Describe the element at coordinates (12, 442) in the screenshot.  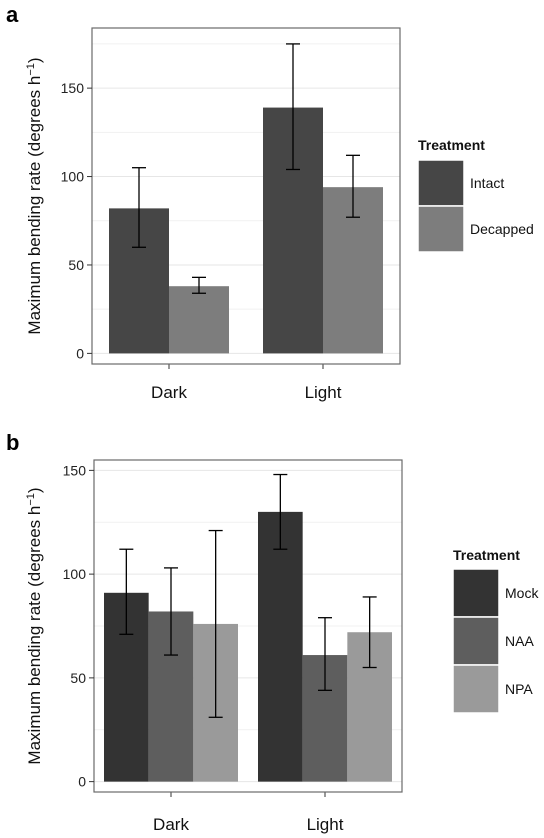
I see `panel-letter-b: b` at that location.